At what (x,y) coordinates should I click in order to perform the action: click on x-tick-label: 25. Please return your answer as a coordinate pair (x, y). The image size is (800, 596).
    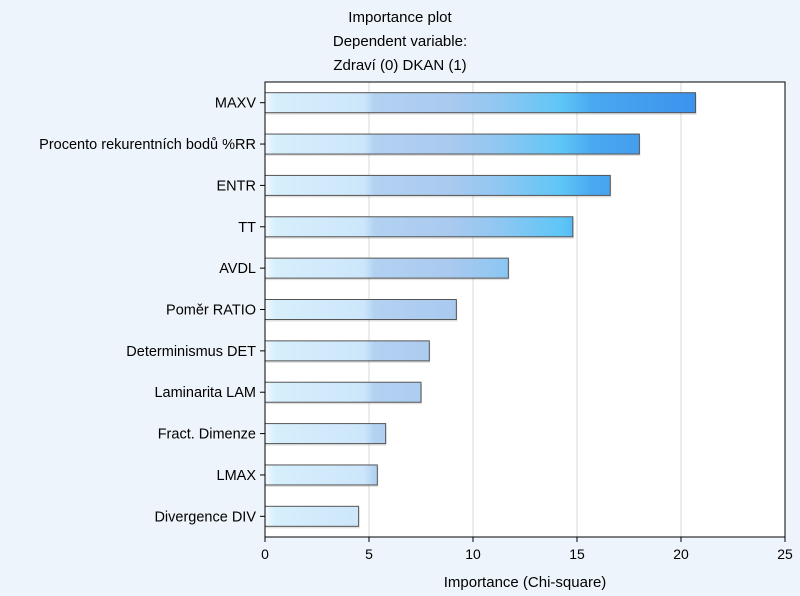
    Looking at the image, I should click on (785, 554).